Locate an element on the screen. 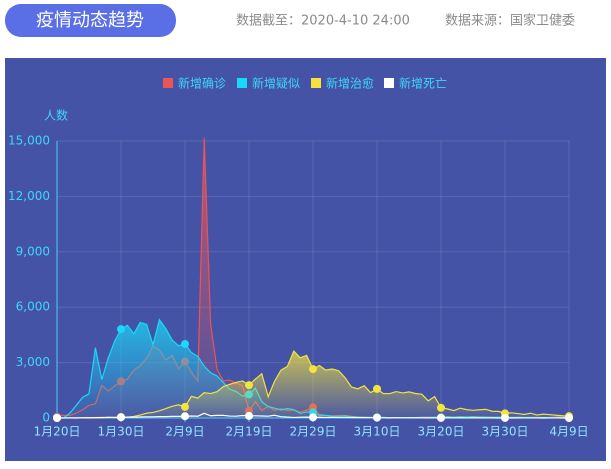  title-pill is located at coordinates (90, 20).